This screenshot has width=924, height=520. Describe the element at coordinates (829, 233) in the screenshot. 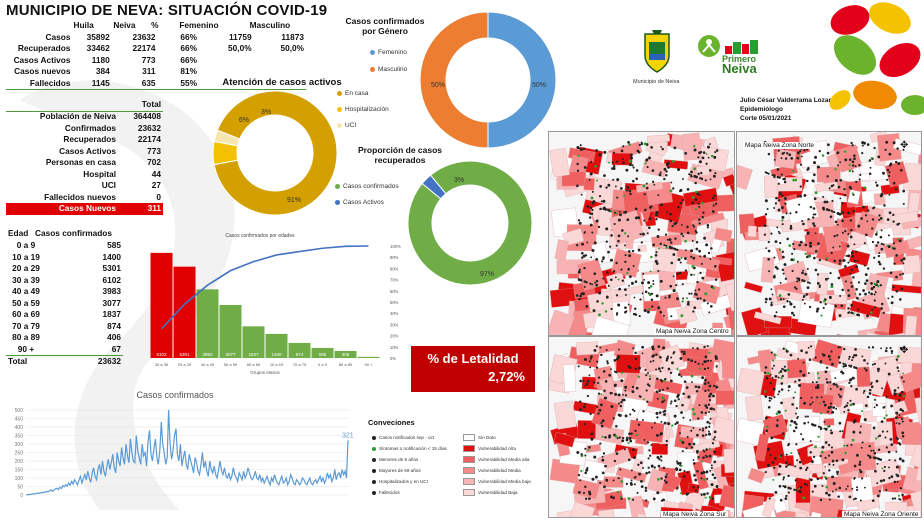

I see `map-norte: Mapa Neiva Zona Norte ✥` at that location.